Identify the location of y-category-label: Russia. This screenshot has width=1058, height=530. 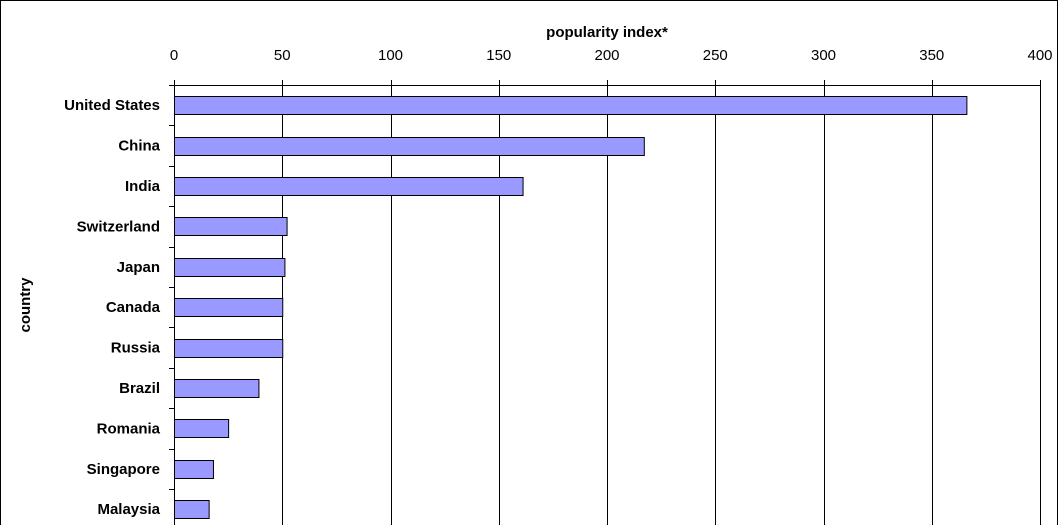
(136, 348).